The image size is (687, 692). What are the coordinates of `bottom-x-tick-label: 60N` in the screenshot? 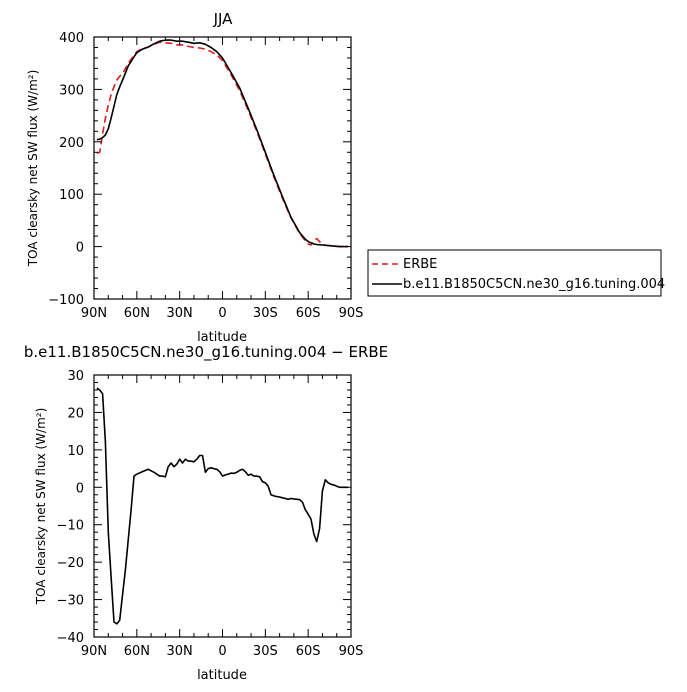 It's located at (137, 651).